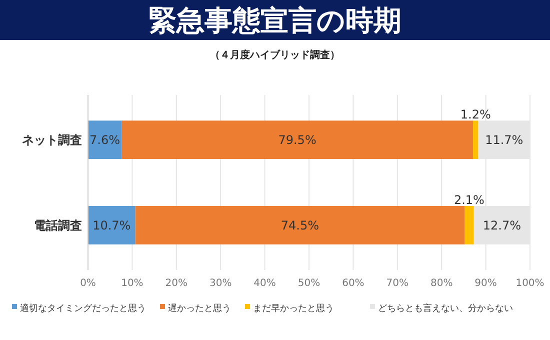 The height and width of the screenshot is (340, 550). Describe the element at coordinates (58, 225) in the screenshot. I see `y-tick-label: 電話調査` at that location.